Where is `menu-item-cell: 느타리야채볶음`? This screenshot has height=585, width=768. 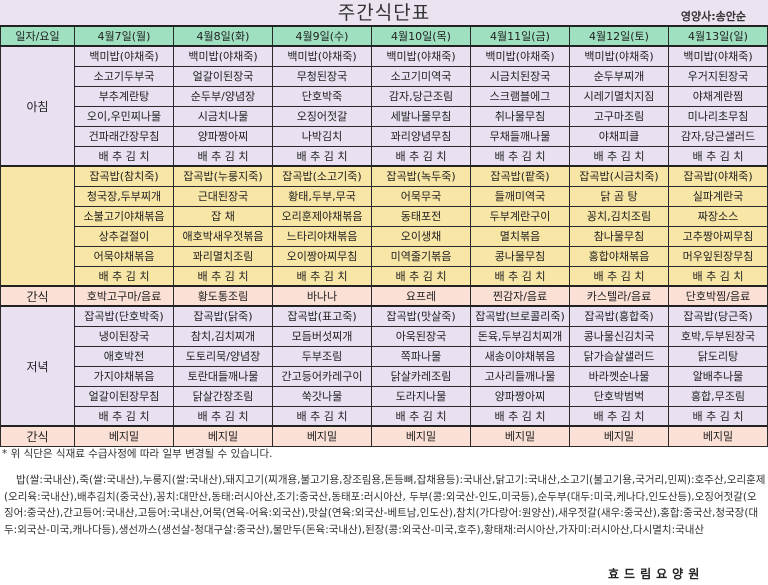 menu-item-cell: 느타리야채볶음 is located at coordinates (322, 236).